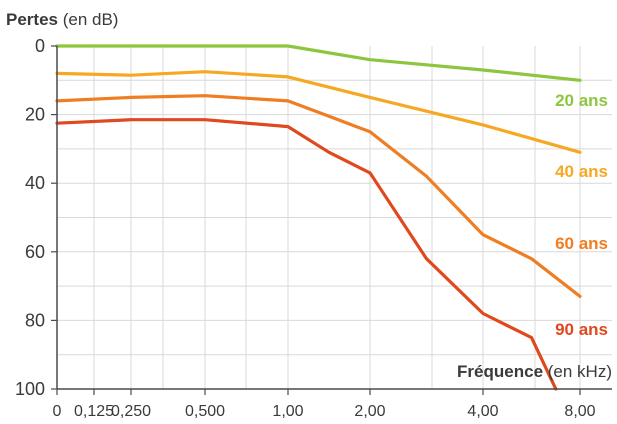 The width and height of the screenshot is (617, 424). I want to click on x-tick-label: 0,500, so click(205, 411).